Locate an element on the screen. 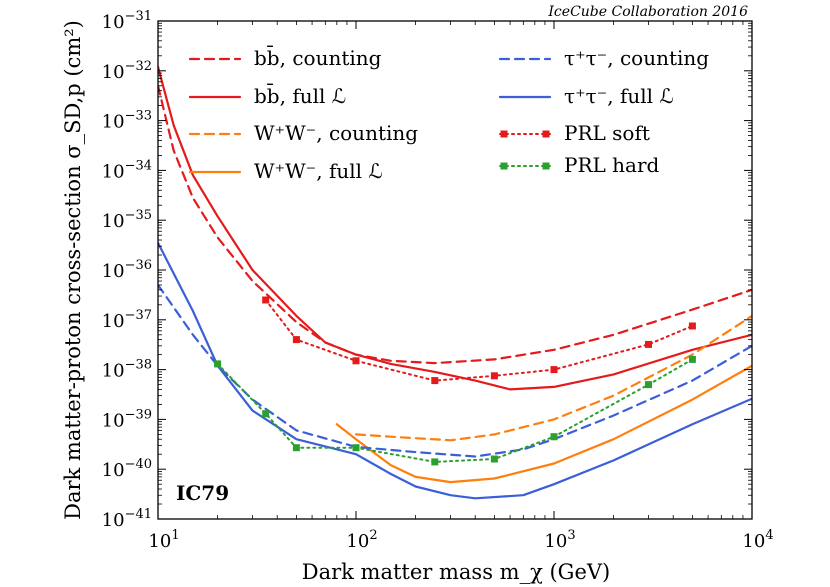 The image size is (830, 587). y-tick-label-0: 10−31 is located at coordinates (127, 21).